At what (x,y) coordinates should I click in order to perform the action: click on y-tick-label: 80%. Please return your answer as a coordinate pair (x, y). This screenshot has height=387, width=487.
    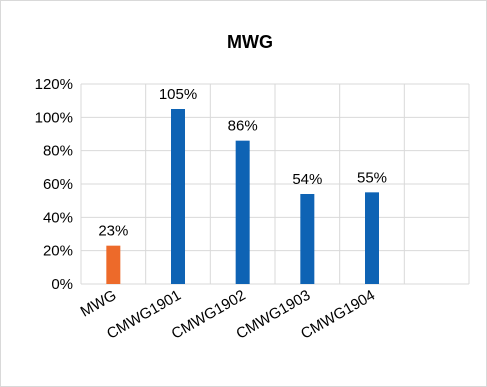
    Looking at the image, I should click on (58, 151).